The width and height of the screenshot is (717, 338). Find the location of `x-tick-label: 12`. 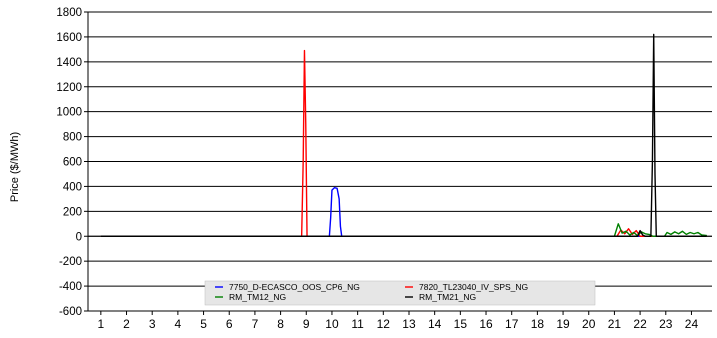

x-tick-label: 12 is located at coordinates (384, 324).